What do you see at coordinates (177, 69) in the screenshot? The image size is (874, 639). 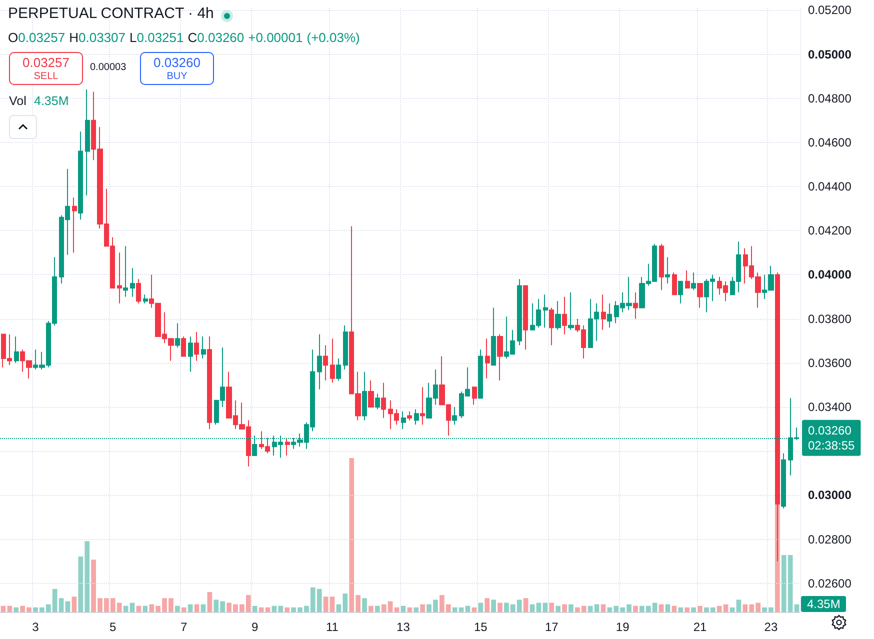 I see `annotation: 0.03260 BUY` at bounding box center [177, 69].